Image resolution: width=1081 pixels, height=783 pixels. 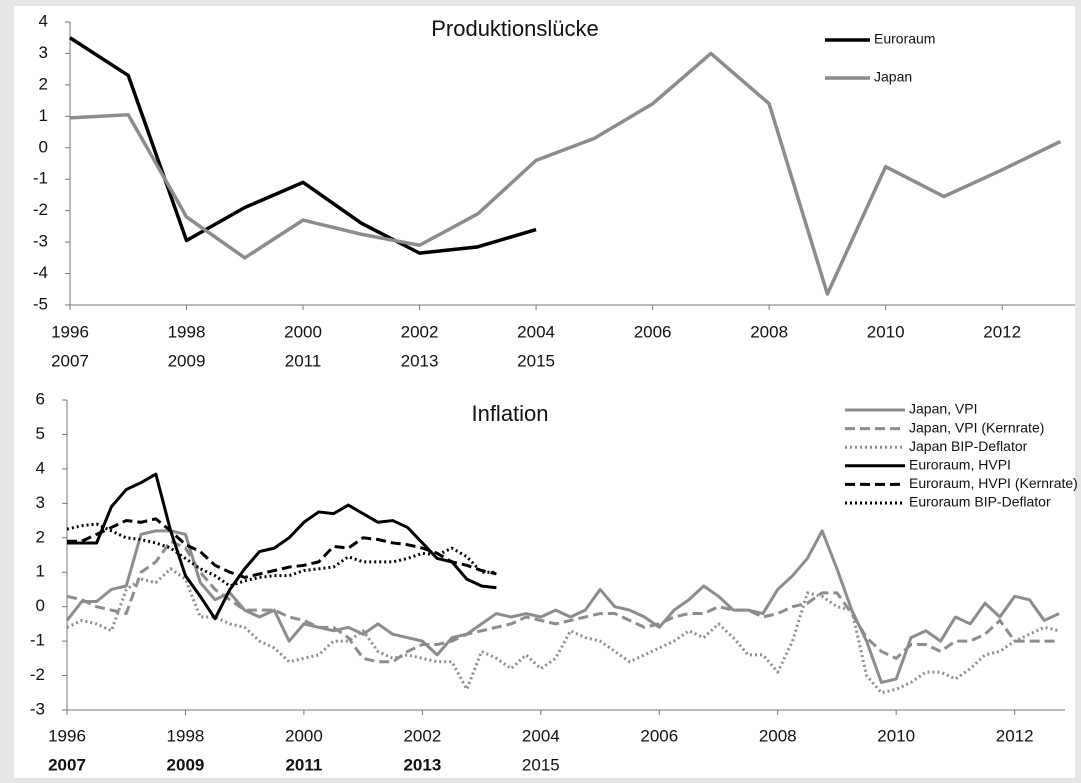 I want to click on y-tick-label: -4, so click(x=40, y=272).